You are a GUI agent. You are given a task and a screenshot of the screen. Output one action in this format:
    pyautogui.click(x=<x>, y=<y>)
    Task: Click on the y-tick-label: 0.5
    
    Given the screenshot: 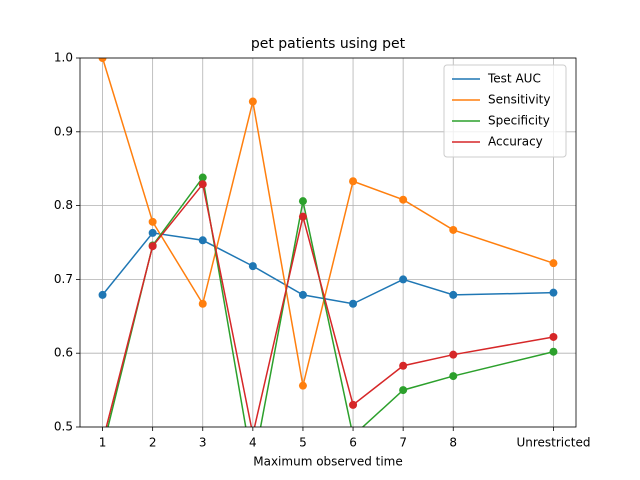 What is the action you would take?
    pyautogui.click(x=63, y=427)
    